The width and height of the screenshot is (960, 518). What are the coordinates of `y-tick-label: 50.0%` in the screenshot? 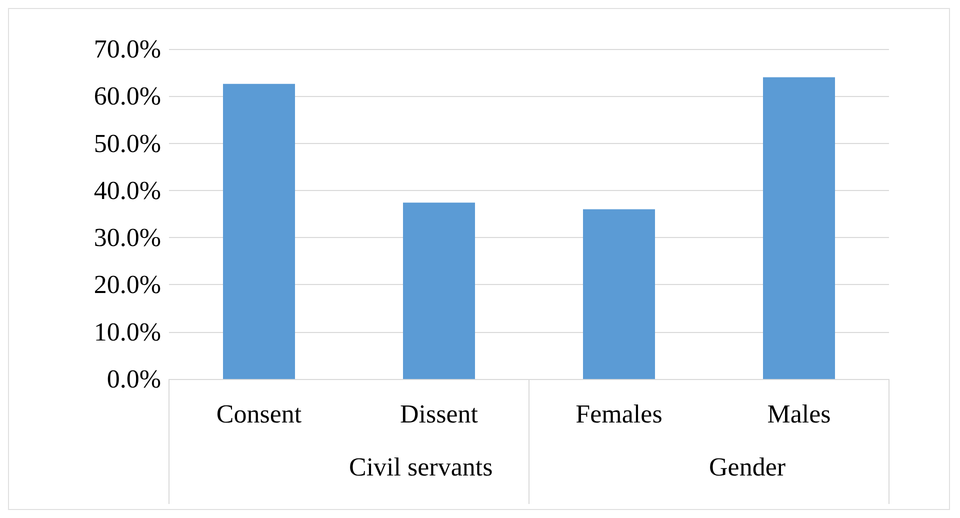 It's located at (127, 143).